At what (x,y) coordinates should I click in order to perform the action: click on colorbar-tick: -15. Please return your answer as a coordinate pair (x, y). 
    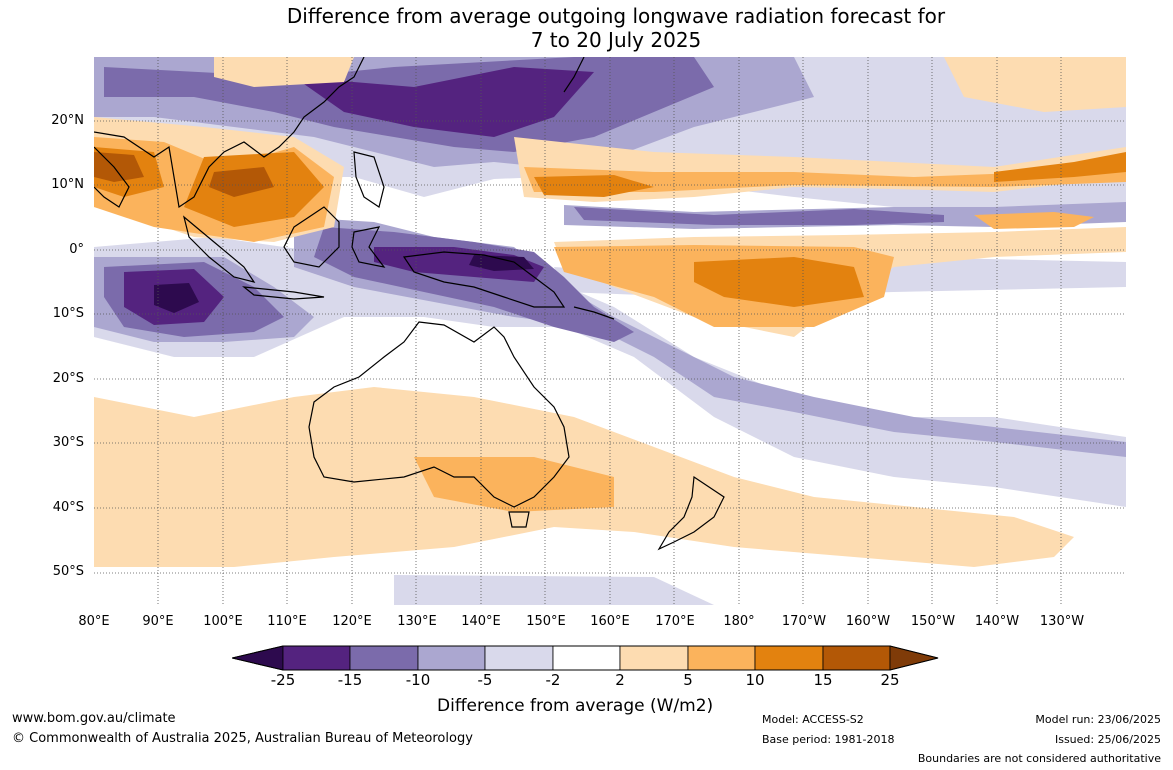
    Looking at the image, I should click on (350, 680).